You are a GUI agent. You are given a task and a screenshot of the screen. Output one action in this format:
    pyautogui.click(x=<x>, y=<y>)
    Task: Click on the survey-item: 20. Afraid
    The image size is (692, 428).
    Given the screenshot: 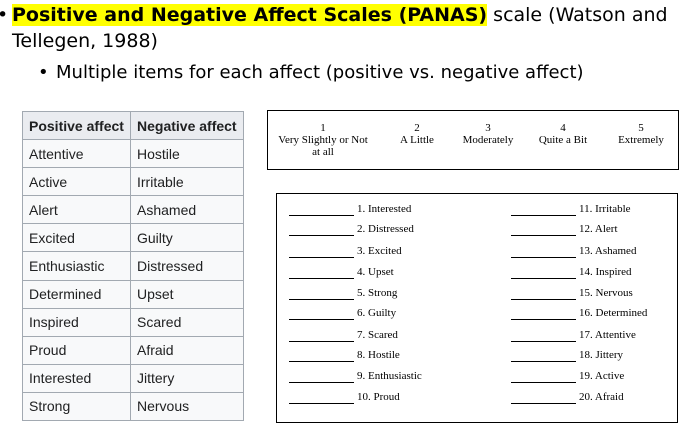 What is the action you would take?
    pyautogui.click(x=567, y=398)
    